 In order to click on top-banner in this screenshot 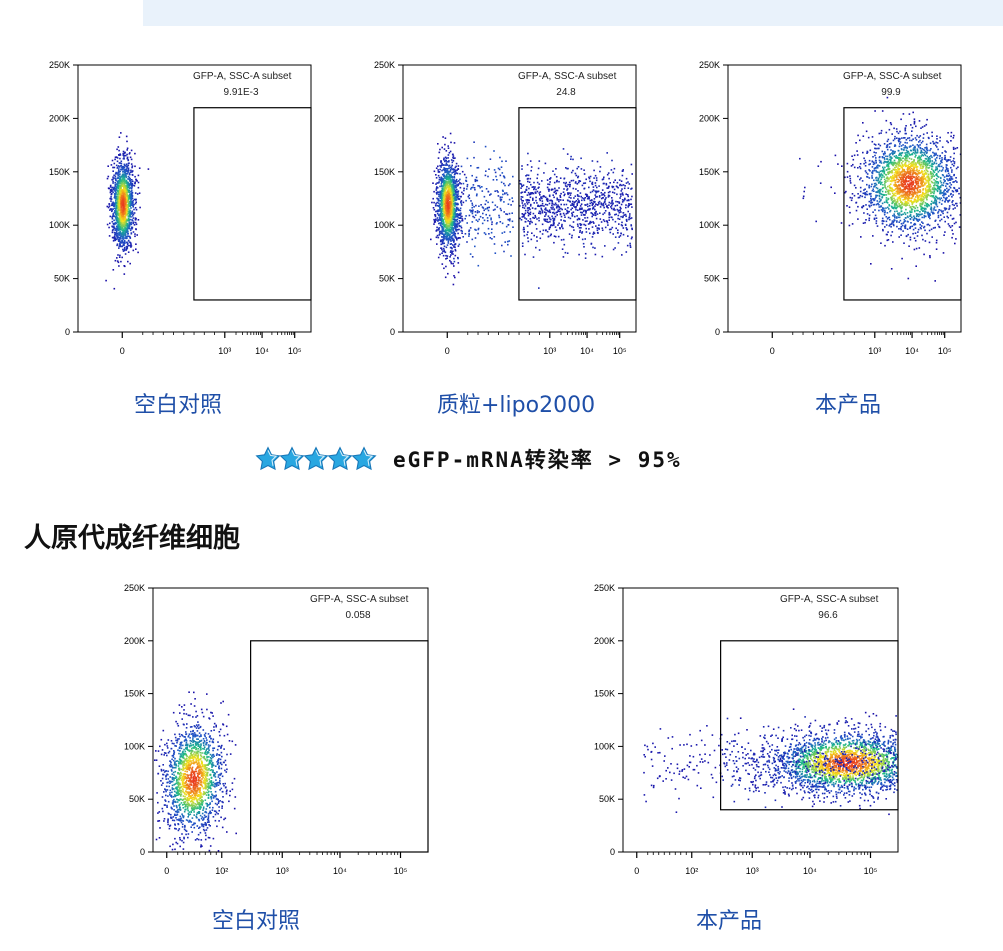, I will do `click(573, 13)`.